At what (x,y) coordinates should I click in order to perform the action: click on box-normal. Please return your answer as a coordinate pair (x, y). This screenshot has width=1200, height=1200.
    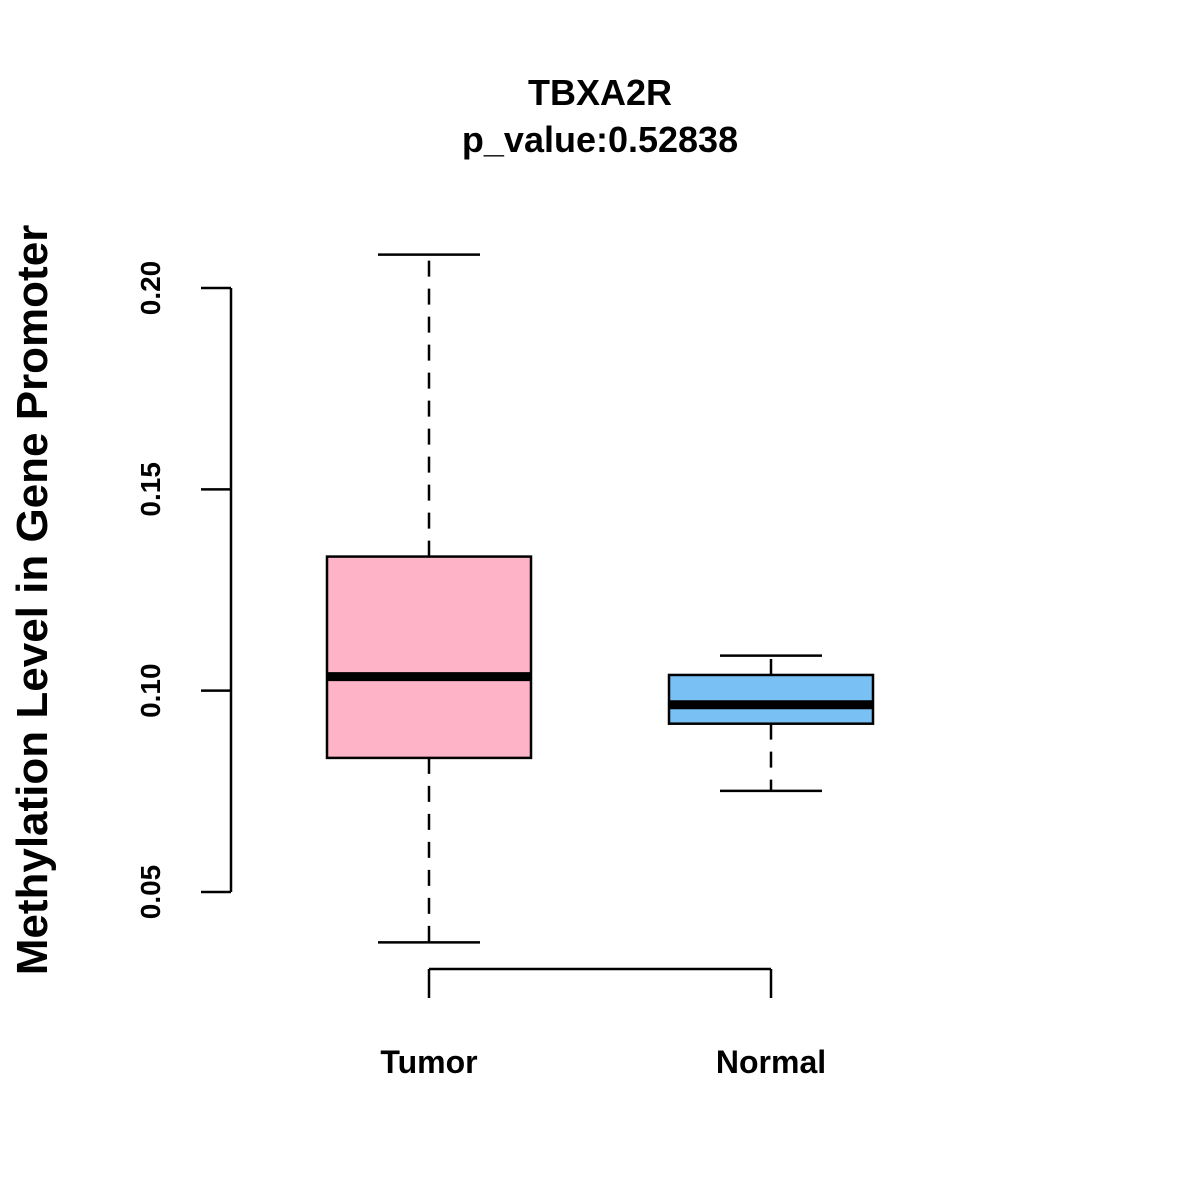
    Looking at the image, I should click on (771, 723).